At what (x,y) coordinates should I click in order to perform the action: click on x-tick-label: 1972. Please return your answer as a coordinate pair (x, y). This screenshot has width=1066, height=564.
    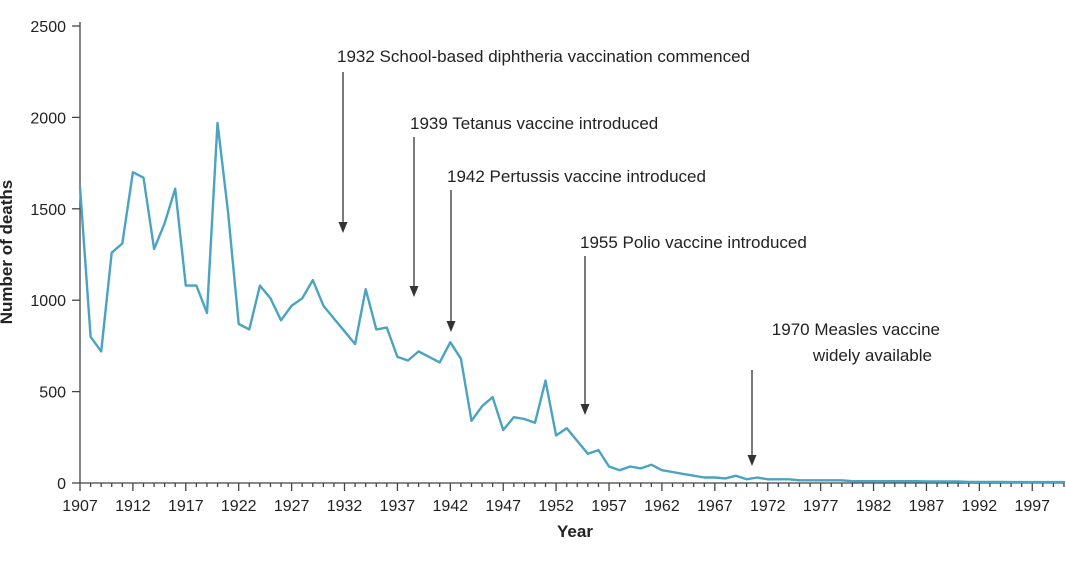
    Looking at the image, I should click on (768, 506).